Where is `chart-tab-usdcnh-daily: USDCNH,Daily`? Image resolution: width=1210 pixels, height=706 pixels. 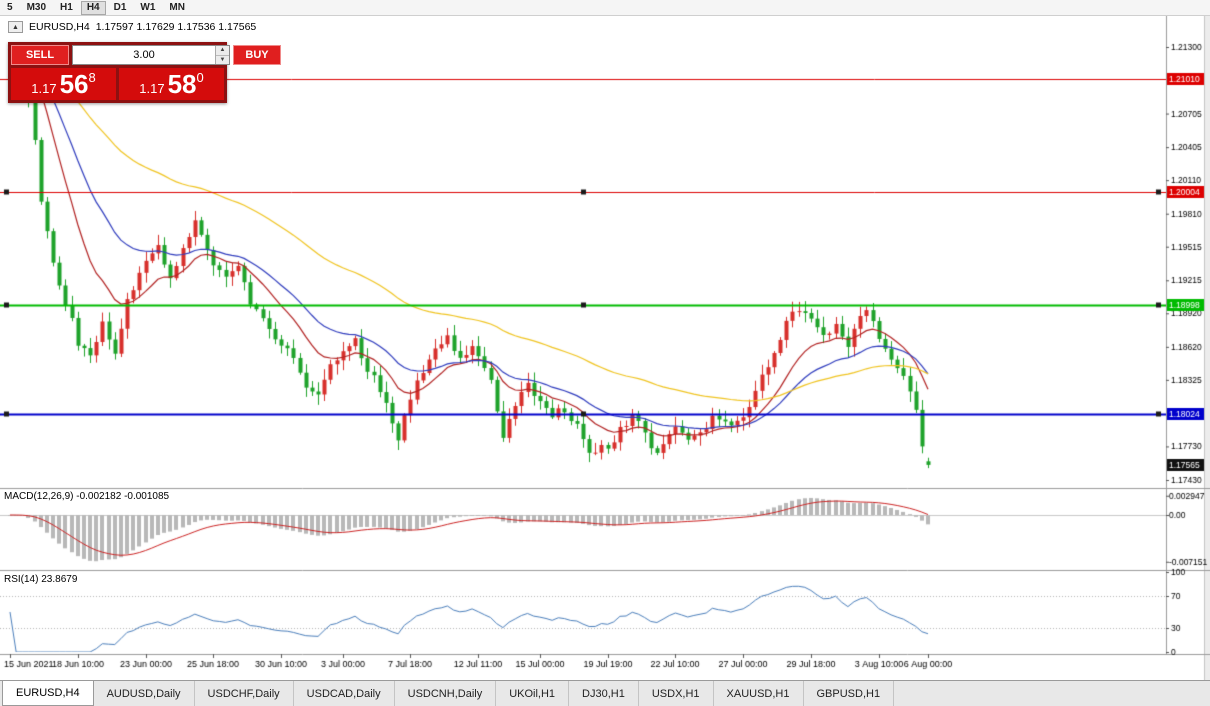
chart-tab-usdcnh-daily: USDCNH,Daily is located at coordinates (446, 693).